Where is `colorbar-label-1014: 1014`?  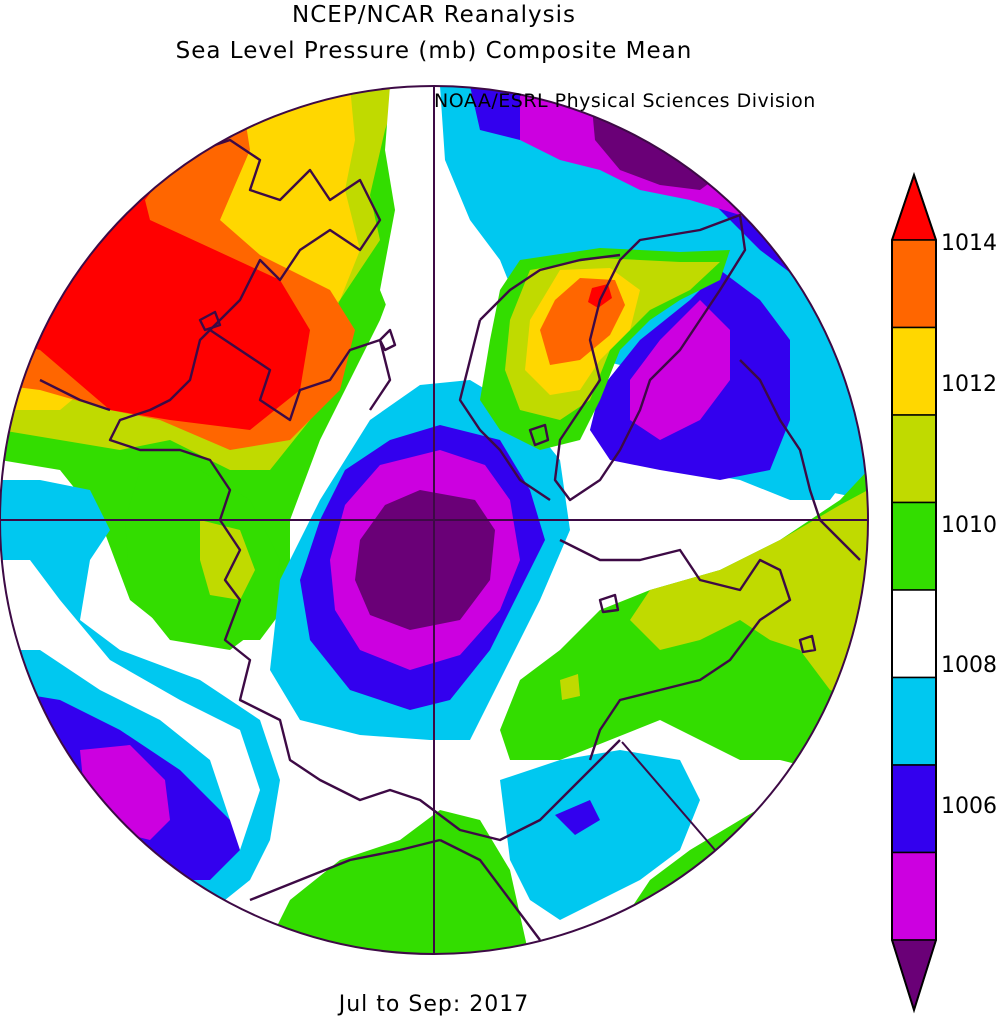 colorbar-label-1014: 1014 is located at coordinates (969, 243).